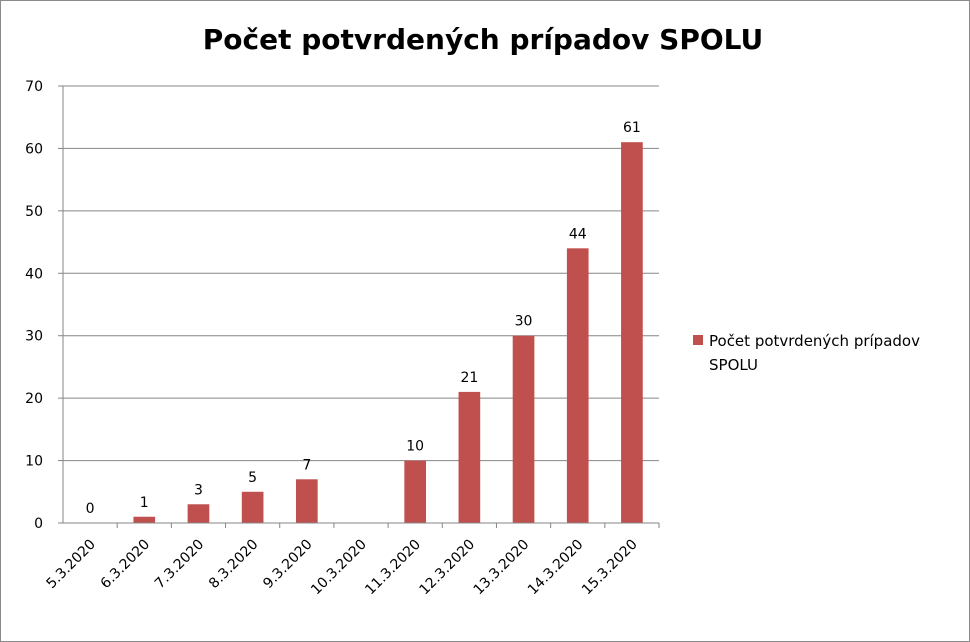  Describe the element at coordinates (90, 509) in the screenshot. I see `data-label: 0` at that location.